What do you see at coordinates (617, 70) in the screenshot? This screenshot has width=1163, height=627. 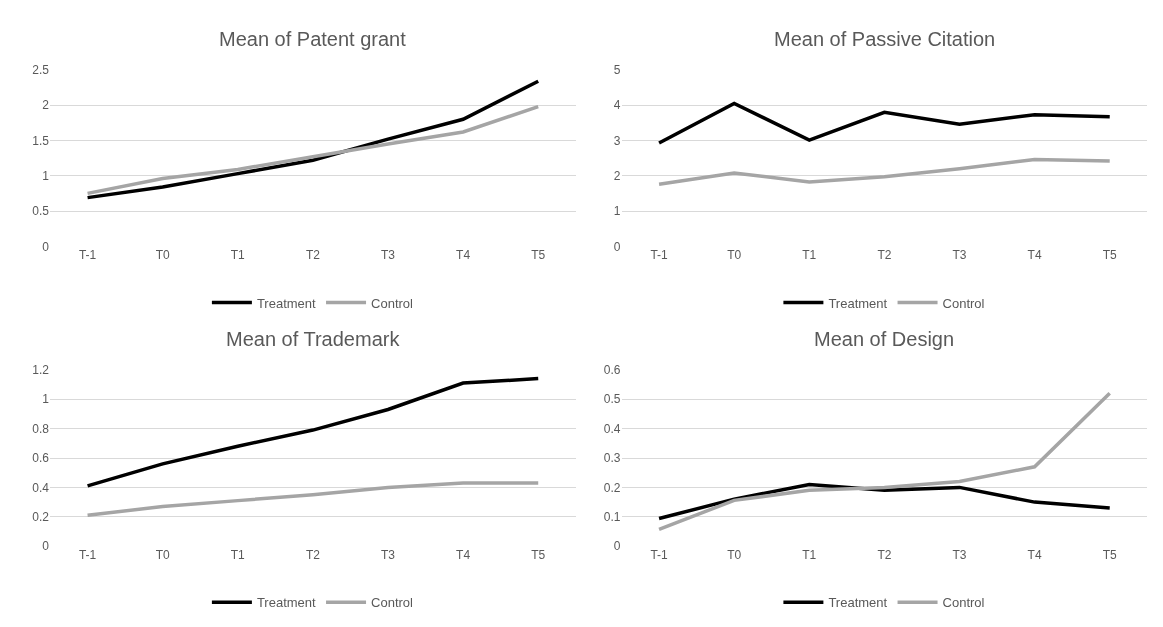 I see `y-tick-label: 5` at bounding box center [617, 70].